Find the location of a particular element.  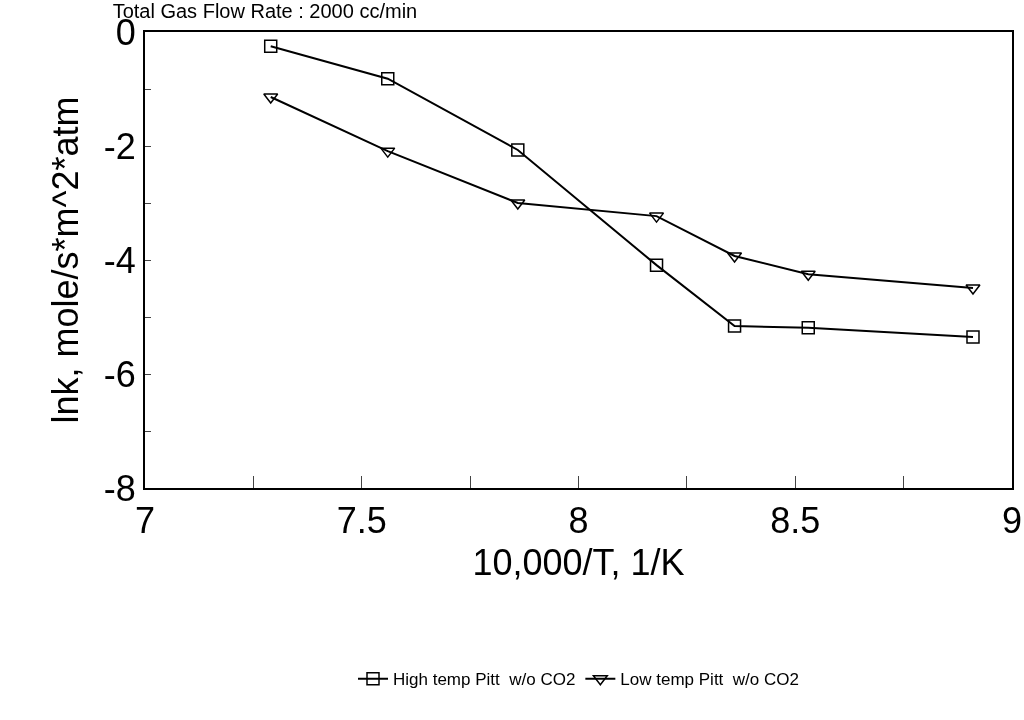

y-tick-label: -6 is located at coordinates (119, 374).